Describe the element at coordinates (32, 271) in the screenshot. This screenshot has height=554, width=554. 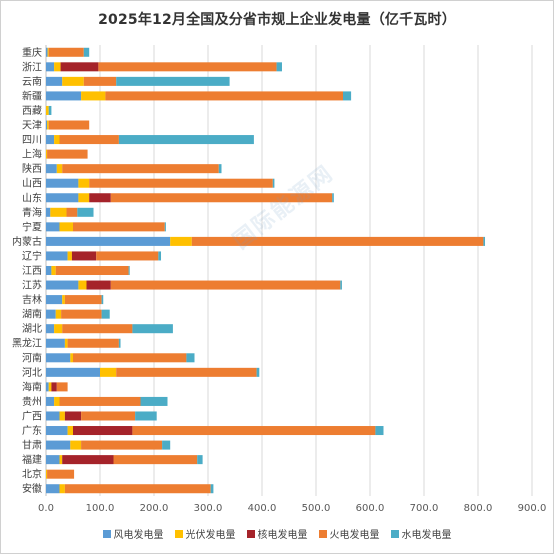
I see `category-label: 江西` at that location.